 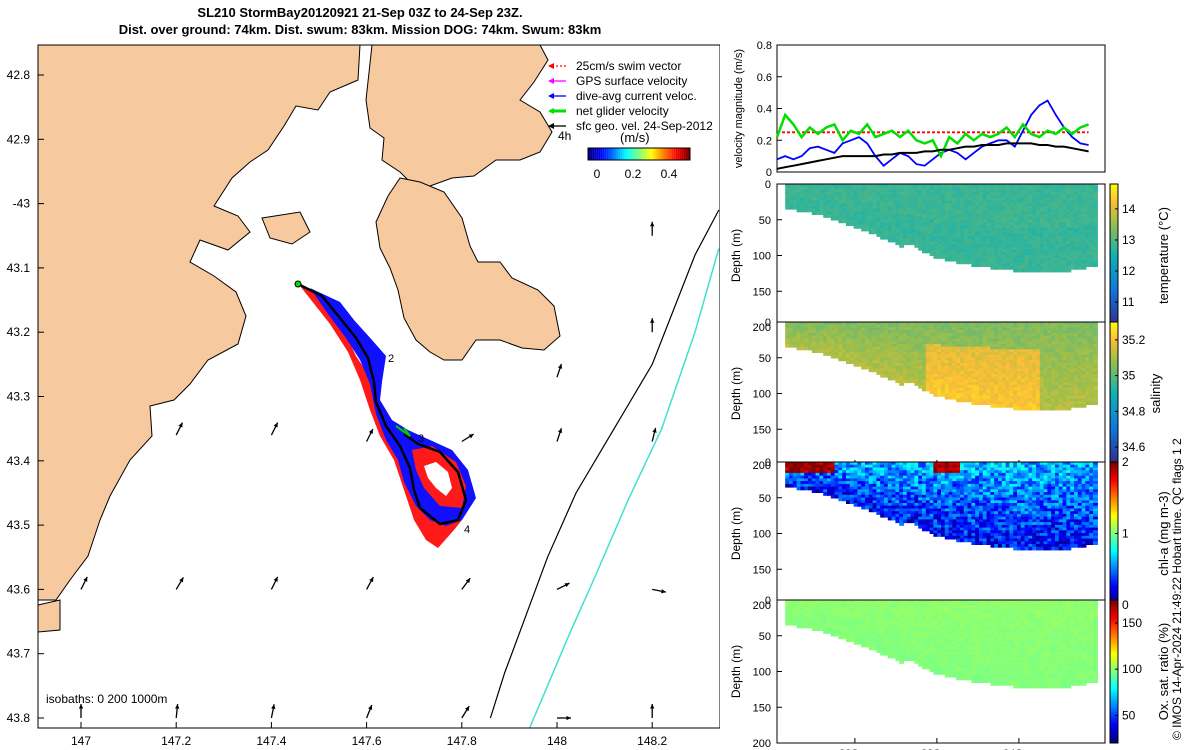 What do you see at coordinates (1129, 209) in the screenshot?
I see `colorbar-tick-label: 14` at bounding box center [1129, 209].